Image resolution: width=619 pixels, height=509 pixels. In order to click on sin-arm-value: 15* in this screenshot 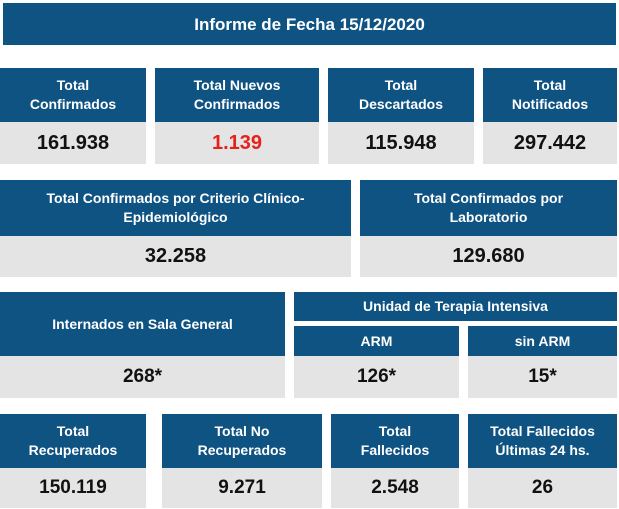, I will do `click(542, 377)`.